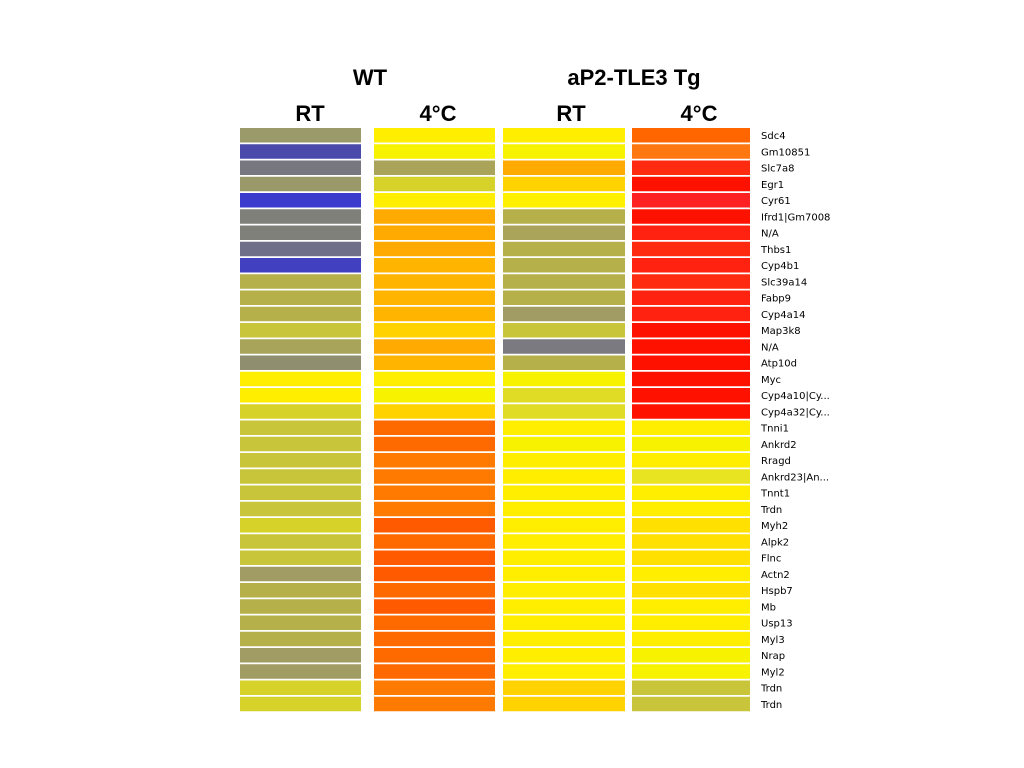  What do you see at coordinates (774, 526) in the screenshot?
I see `gene-label: Myh2` at bounding box center [774, 526].